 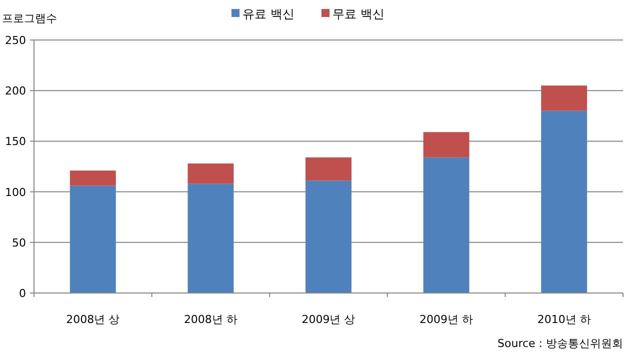 What do you see at coordinates (268, 14) in the screenshot?
I see `legend-label: 유료 백신` at bounding box center [268, 14].